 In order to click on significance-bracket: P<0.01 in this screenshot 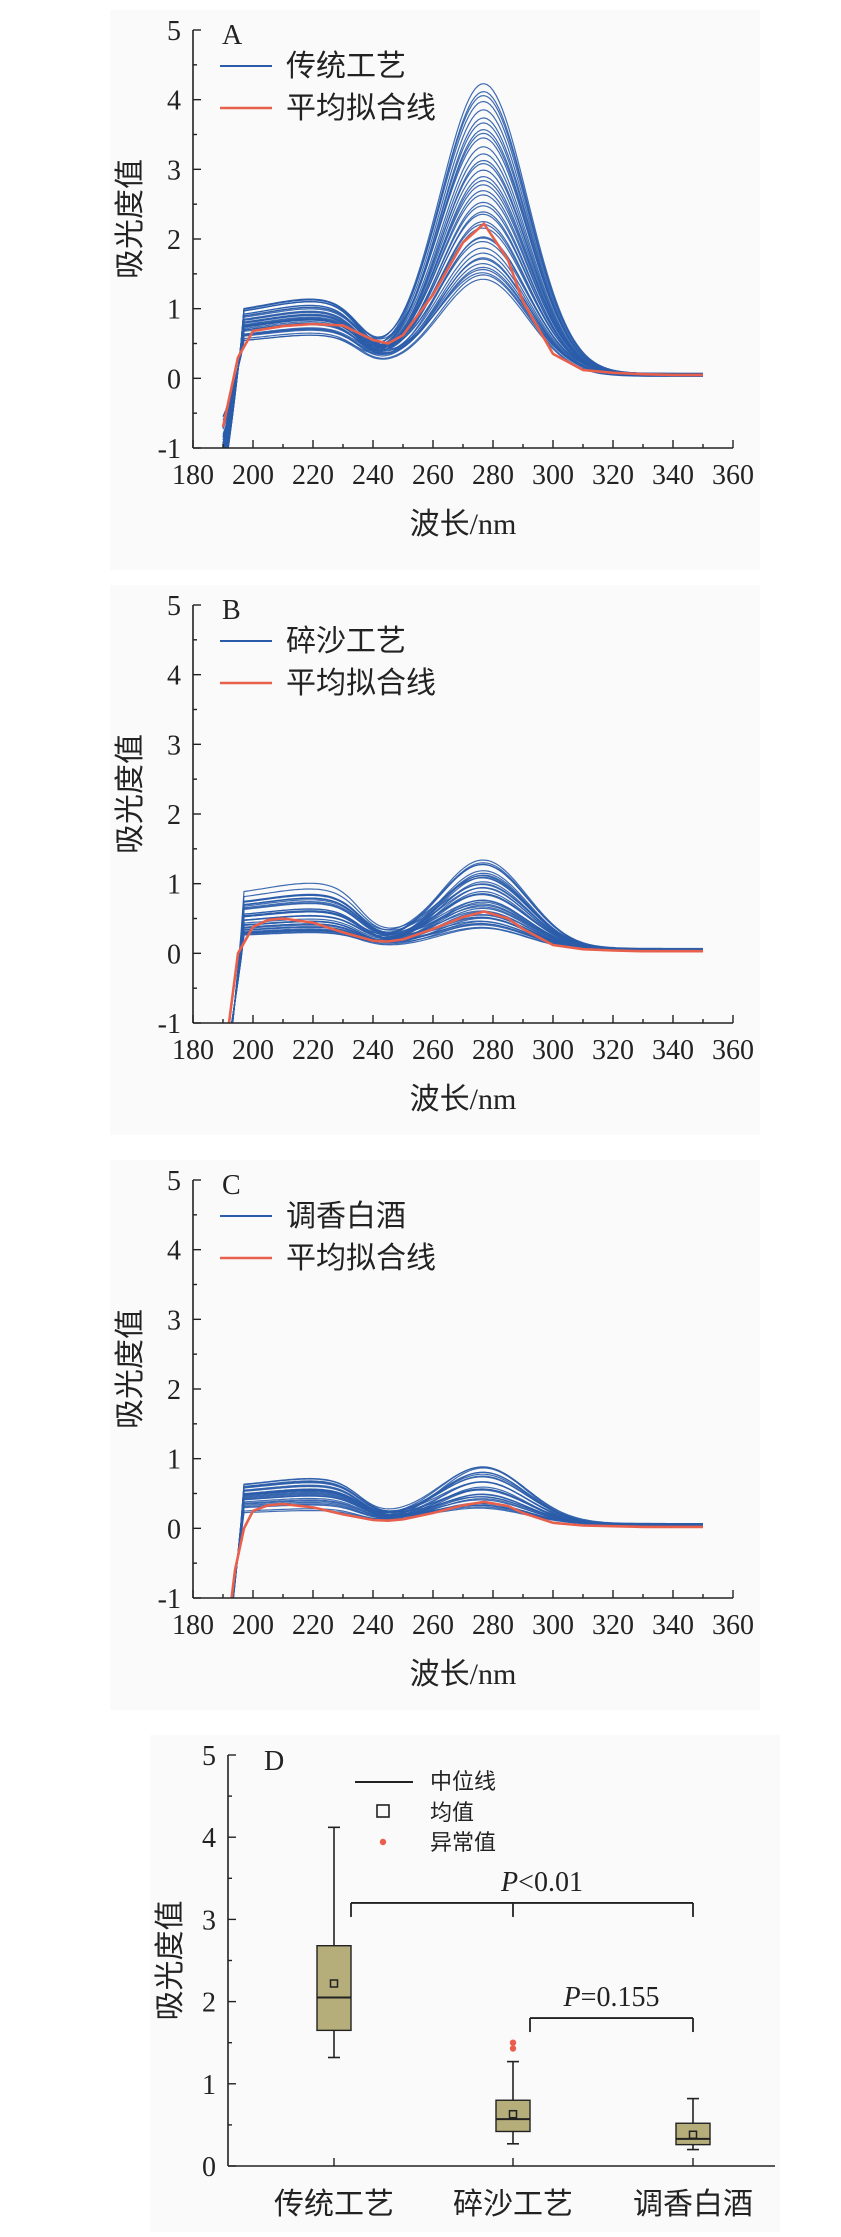, I will do `click(522, 1892)`.